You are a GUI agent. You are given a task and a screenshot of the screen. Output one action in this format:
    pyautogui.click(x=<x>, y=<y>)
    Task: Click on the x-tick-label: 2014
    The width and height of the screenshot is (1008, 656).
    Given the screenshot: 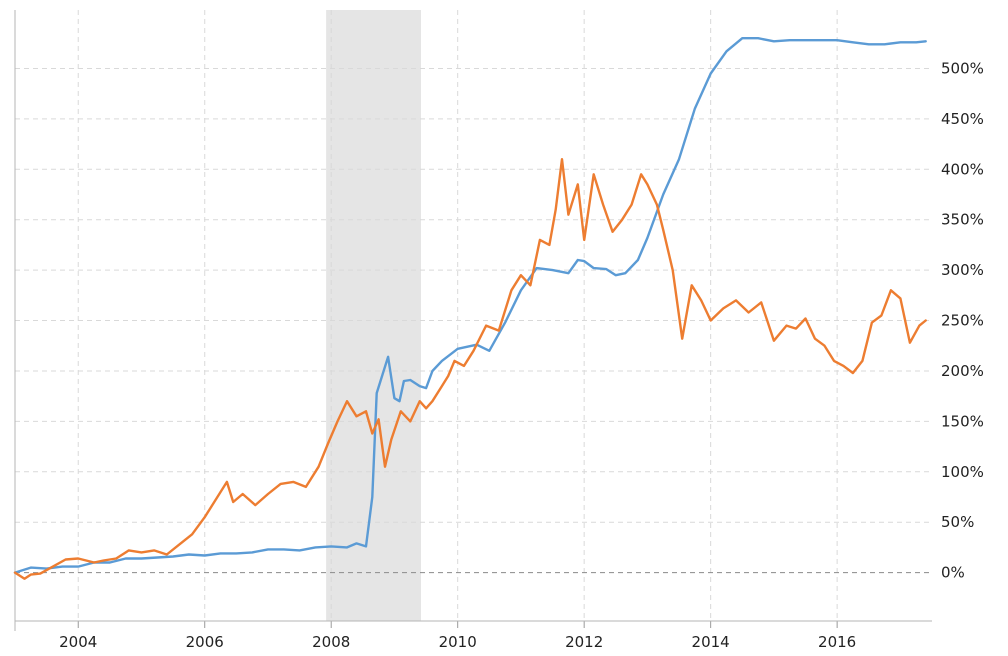 What is the action you would take?
    pyautogui.click(x=711, y=642)
    